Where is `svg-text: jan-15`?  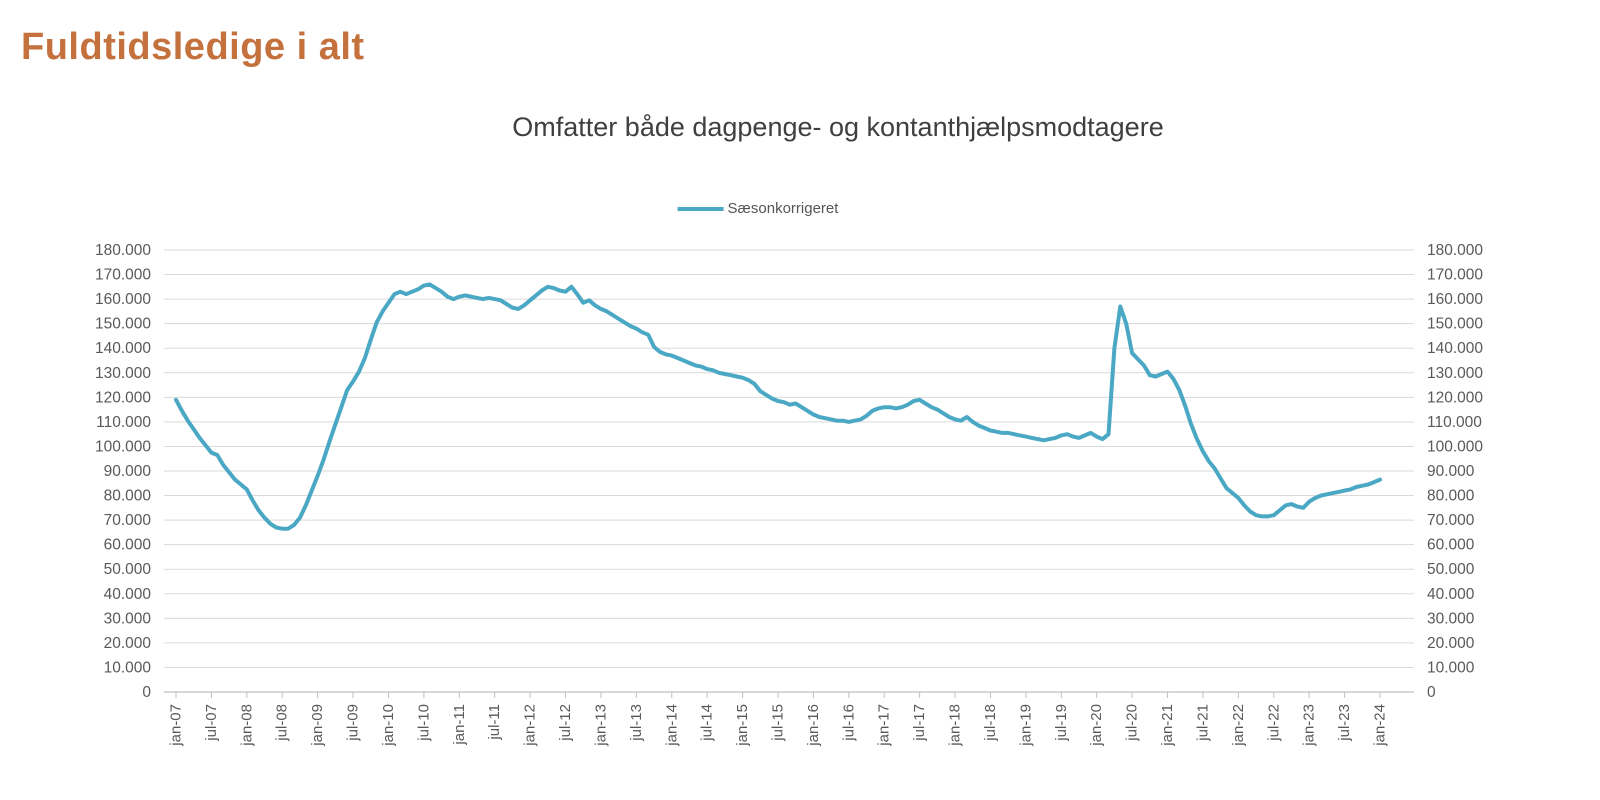 svg-text: jan-15 is located at coordinates (742, 725).